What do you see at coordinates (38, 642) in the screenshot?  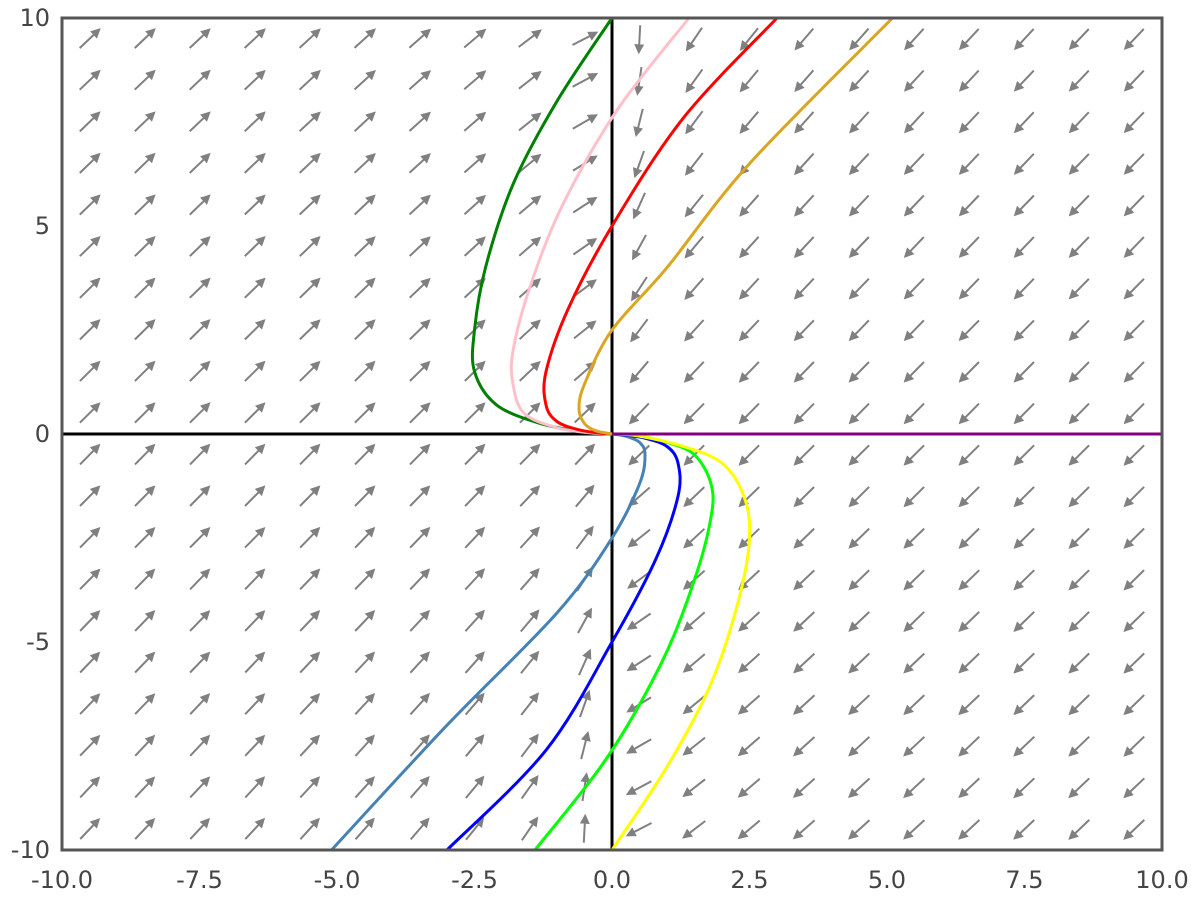 I see `y-tick-label: -5` at bounding box center [38, 642].